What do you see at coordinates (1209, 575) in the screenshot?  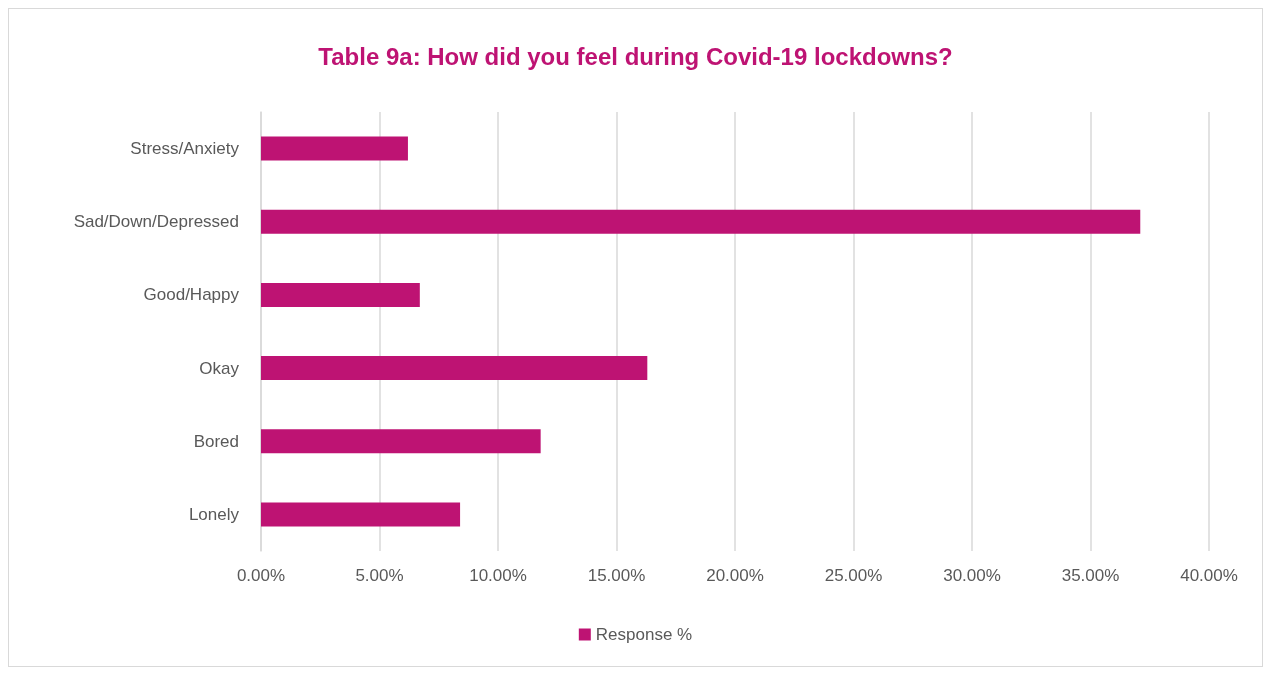 I see `x-tick-label: 40.00%` at bounding box center [1209, 575].